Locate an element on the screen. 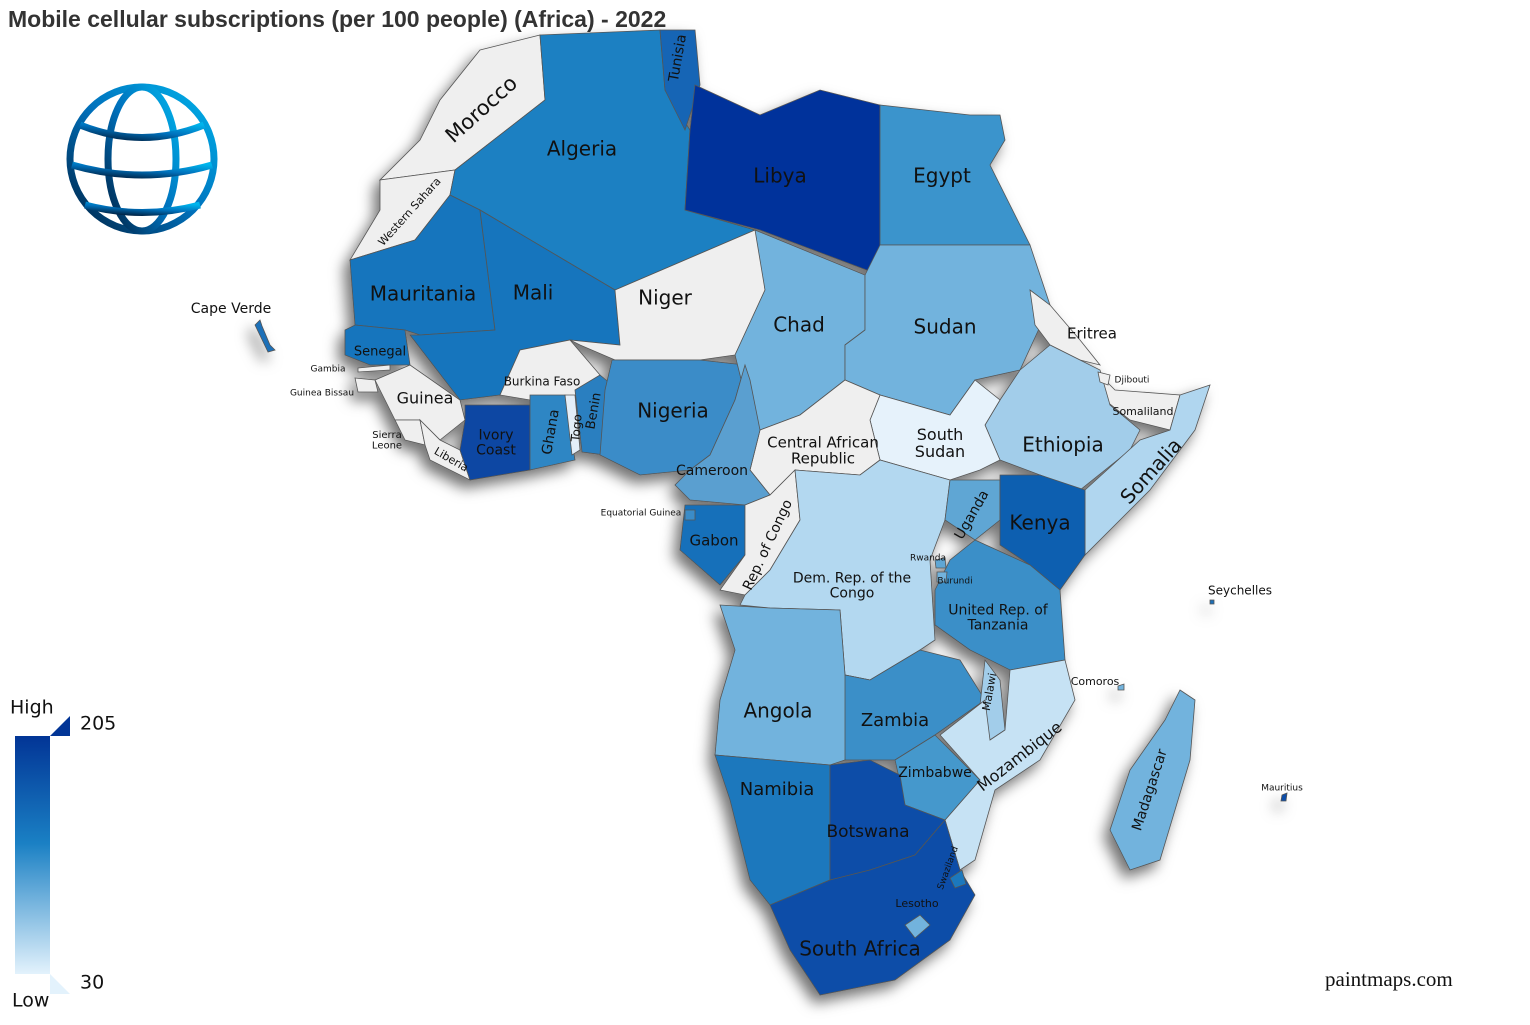 The width and height of the screenshot is (1530, 1025). legend: High 205 30 Low is located at coordinates (63, 854).